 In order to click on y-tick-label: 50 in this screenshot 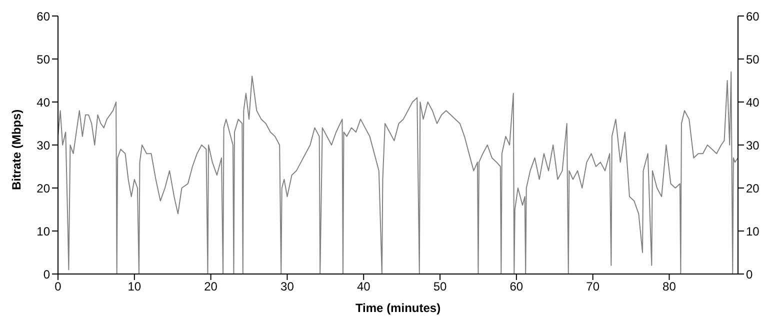, I will do `click(43, 59)`.